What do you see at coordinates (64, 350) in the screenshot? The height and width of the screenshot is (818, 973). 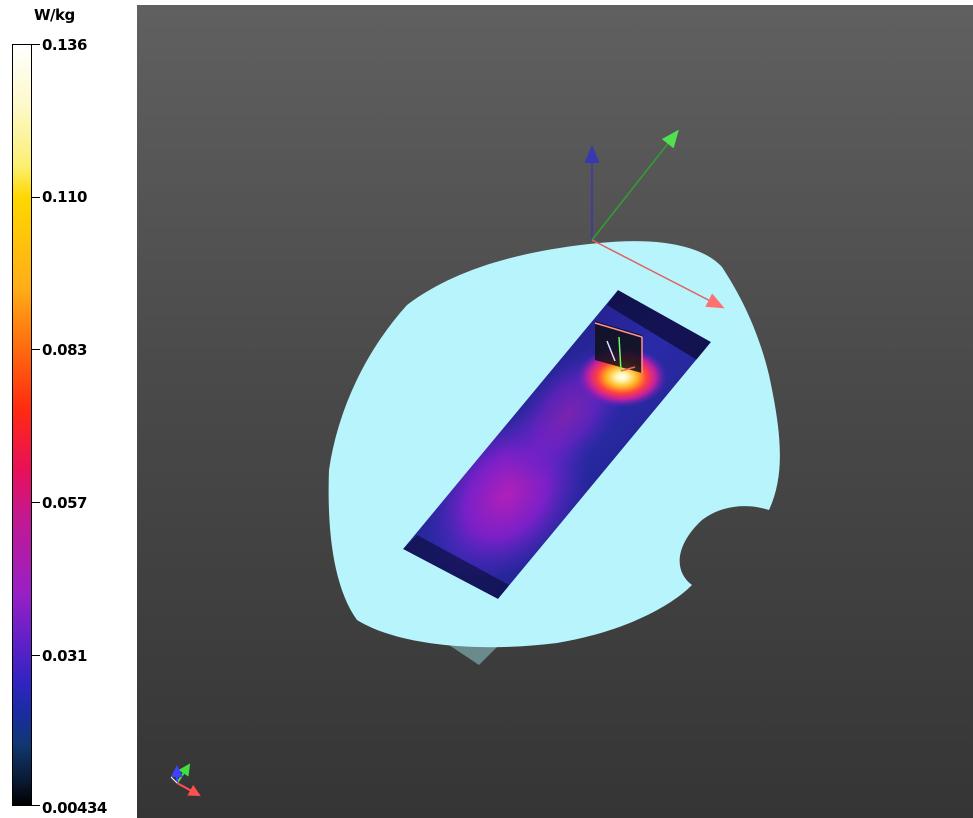 I see `colorbar-tick-label: 0.083` at bounding box center [64, 350].